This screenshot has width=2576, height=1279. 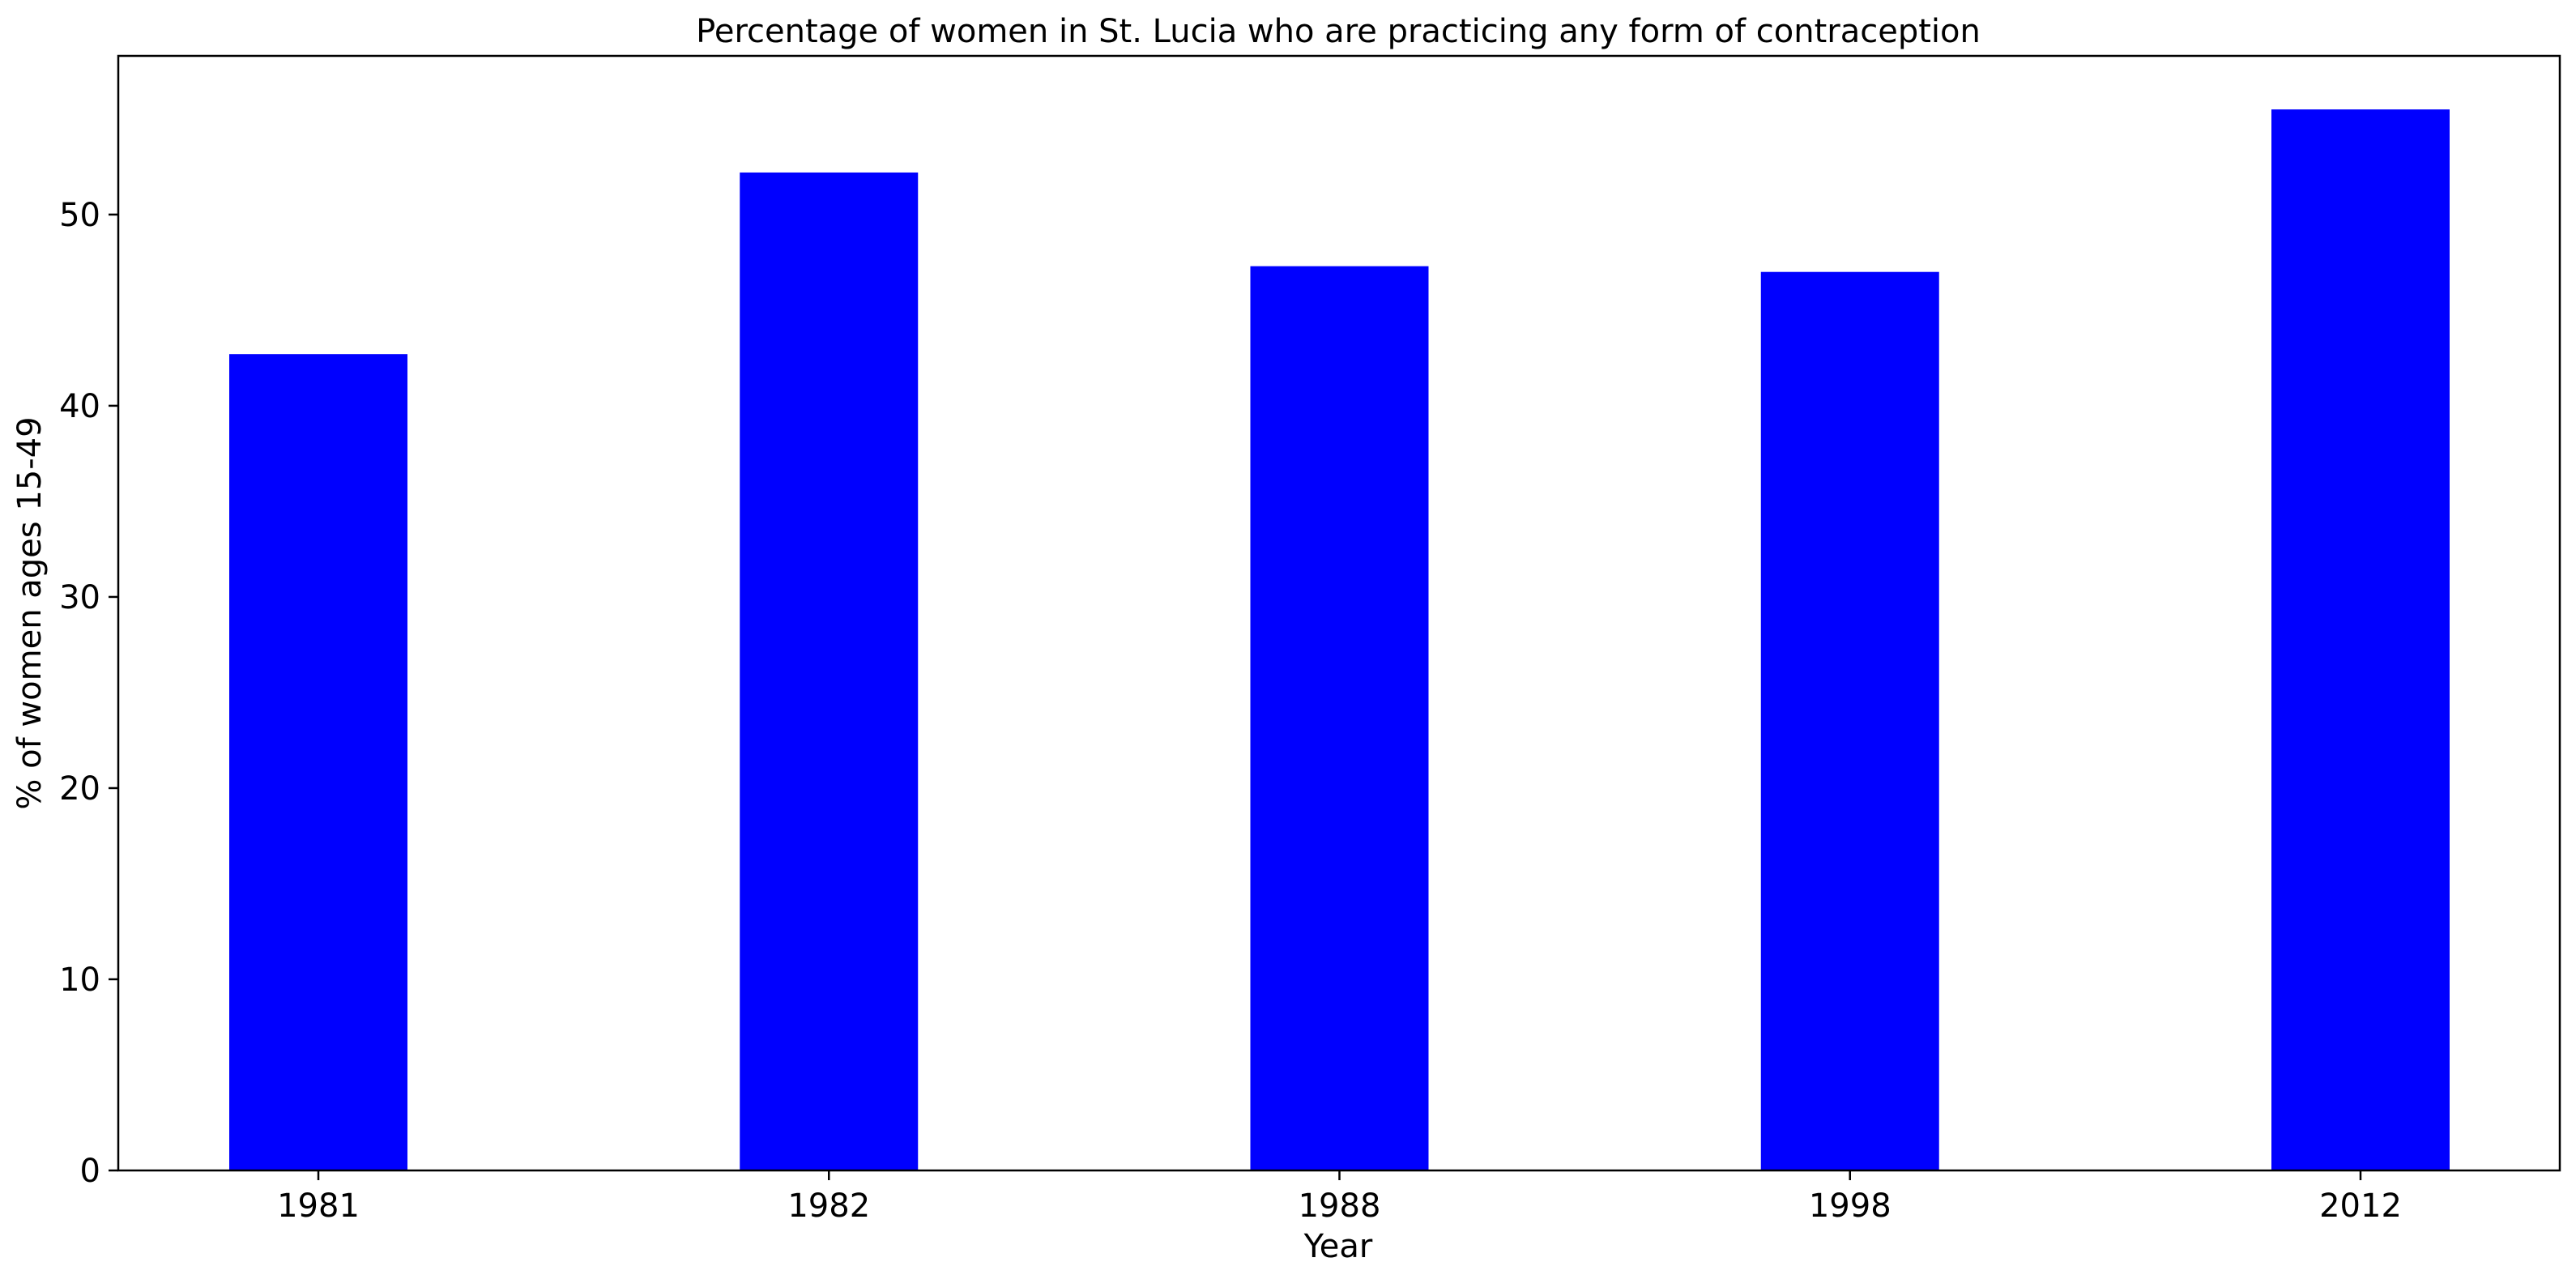 I want to click on x-axis-ticks: 1981 1982 1988 1998 2012, so click(x=1340, y=1197).